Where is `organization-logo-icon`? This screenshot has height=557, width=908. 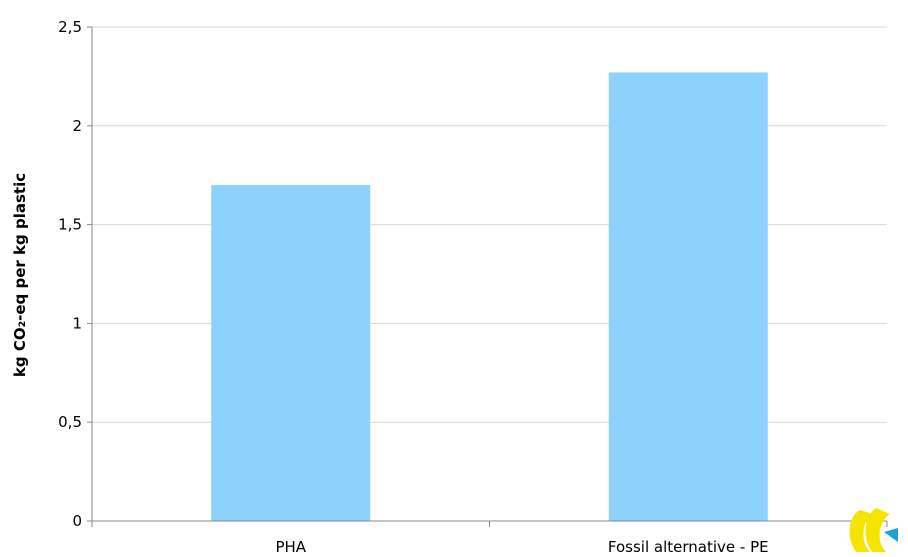 organization-logo-icon is located at coordinates (873, 530).